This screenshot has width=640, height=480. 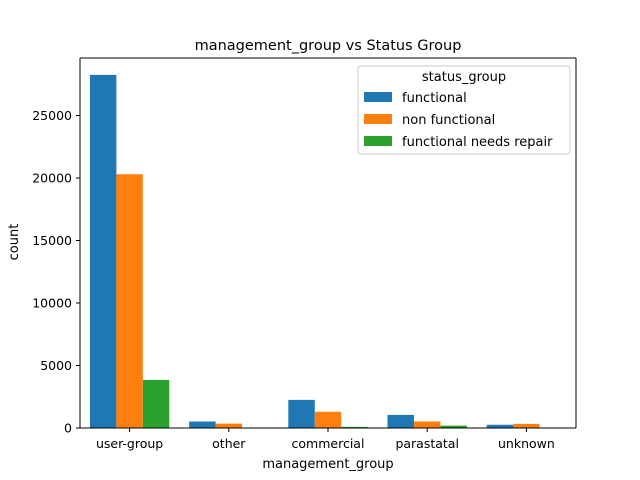 What do you see at coordinates (129, 301) in the screenshot?
I see `bar-user-group-non-functional` at bounding box center [129, 301].